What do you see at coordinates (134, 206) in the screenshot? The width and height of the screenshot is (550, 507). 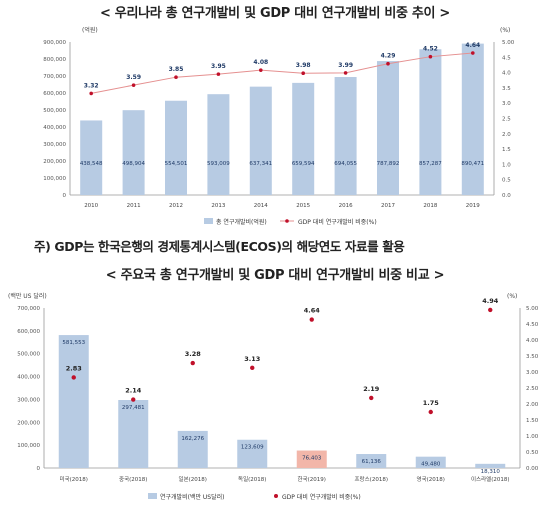 I see `x-tick-label: 2011` at bounding box center [134, 206].